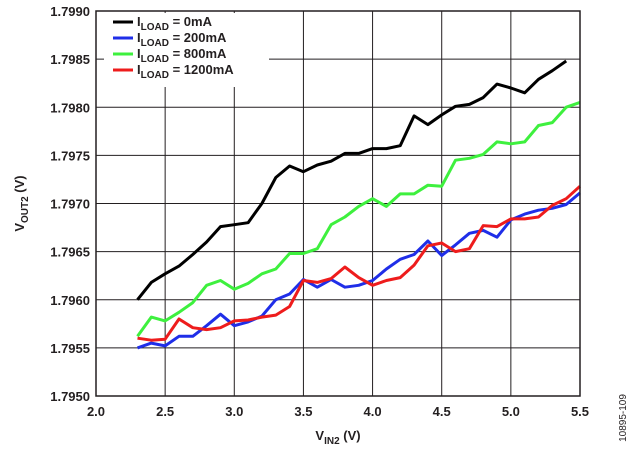 The height and width of the screenshot is (452, 636). What do you see at coordinates (182, 55) in the screenshot?
I see `legend-label-2: ILOAD = 800mA` at bounding box center [182, 55].